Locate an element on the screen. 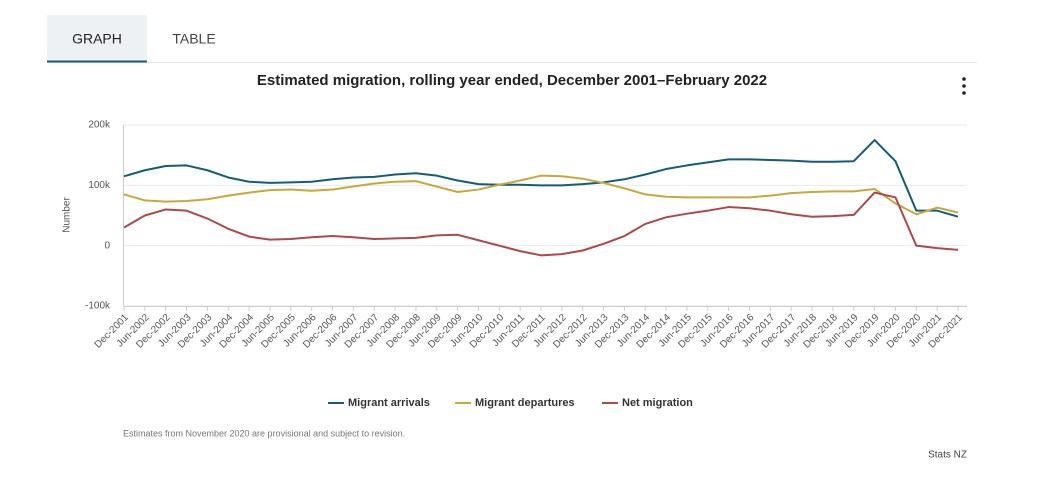 The width and height of the screenshot is (1046, 483). tab-bg is located at coordinates (97, 38).